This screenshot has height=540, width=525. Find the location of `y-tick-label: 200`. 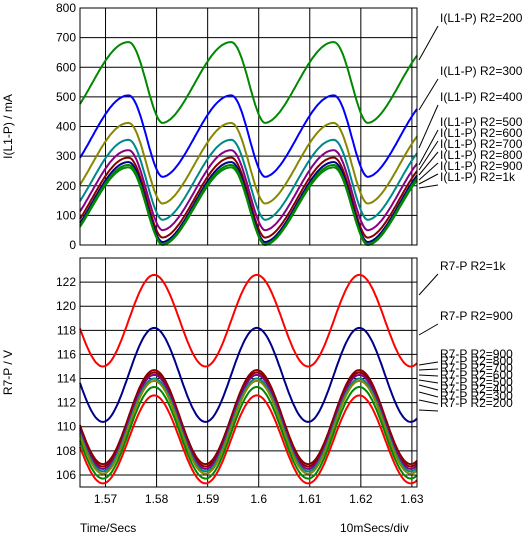

y-tick-label: 200 is located at coordinates (66, 186).